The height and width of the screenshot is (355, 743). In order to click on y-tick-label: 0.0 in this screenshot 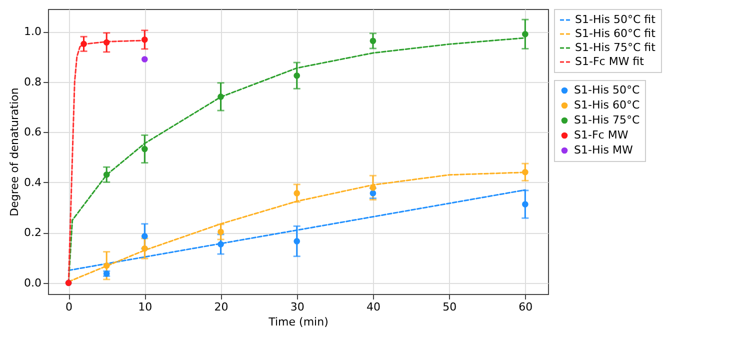, I will do `click(33, 283)`.